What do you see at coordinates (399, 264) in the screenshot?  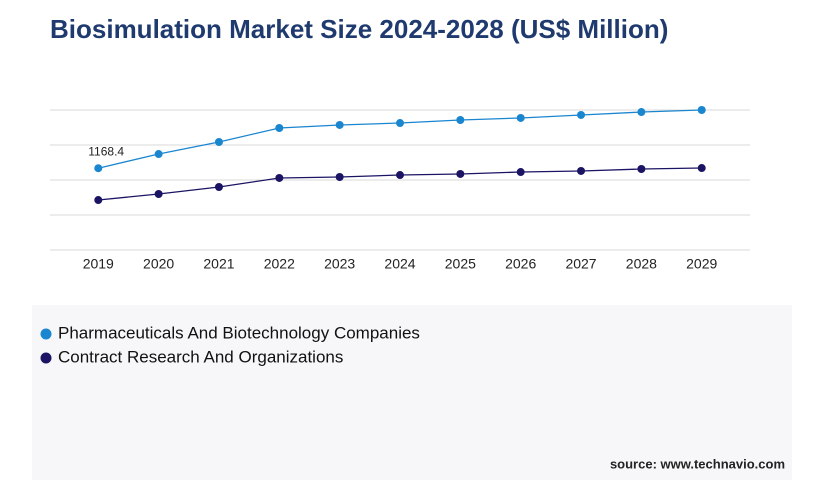 I see `x-tick-label: 2024` at bounding box center [399, 264].